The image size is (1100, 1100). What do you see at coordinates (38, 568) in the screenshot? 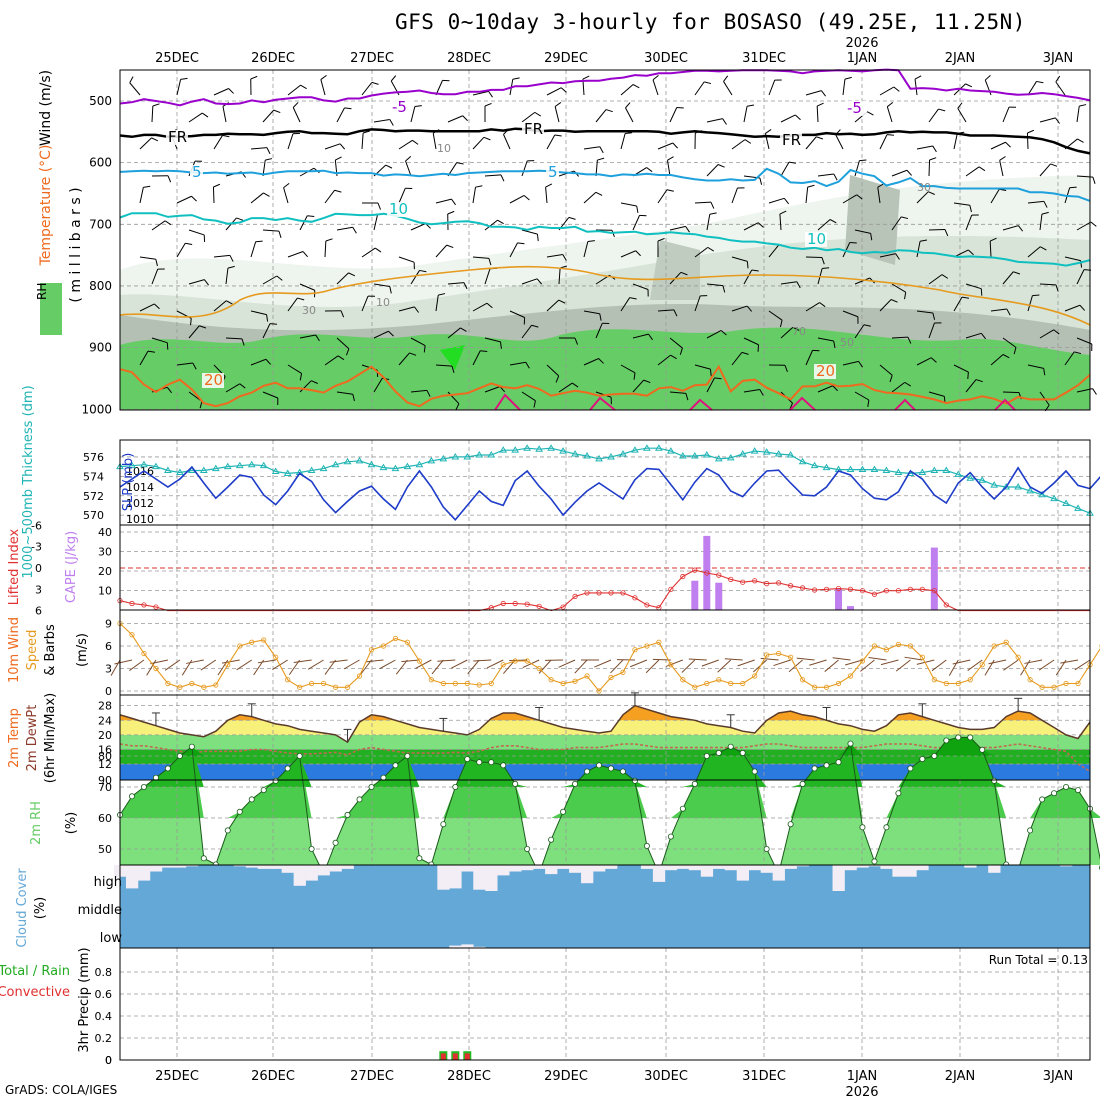
I see `lifted-index-tick-label: 0` at bounding box center [38, 568].